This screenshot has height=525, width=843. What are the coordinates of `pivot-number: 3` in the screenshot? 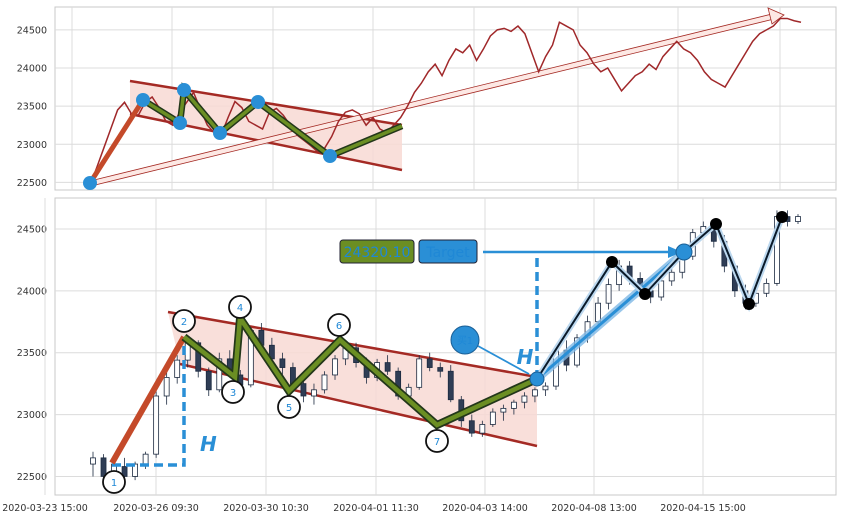 It's located at (233, 393).